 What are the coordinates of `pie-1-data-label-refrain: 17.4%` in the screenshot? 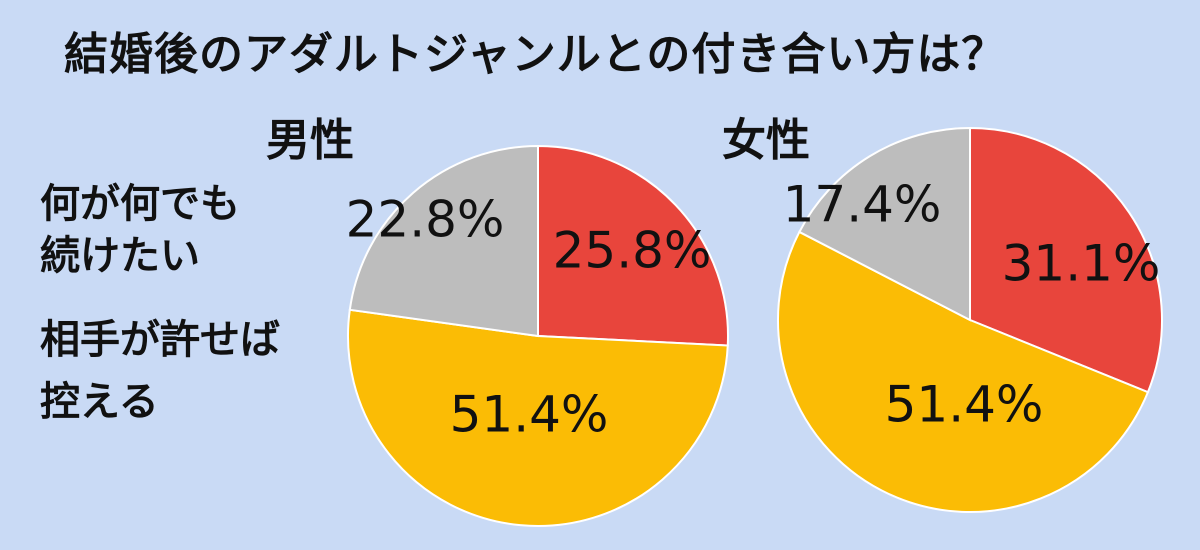 It's located at (862, 205).